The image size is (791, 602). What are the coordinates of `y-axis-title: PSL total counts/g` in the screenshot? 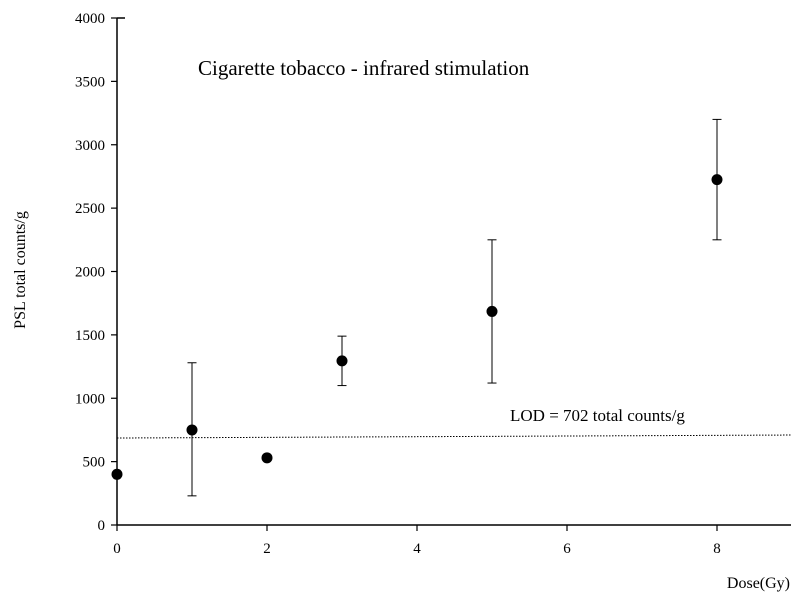 It's located at (20, 270).